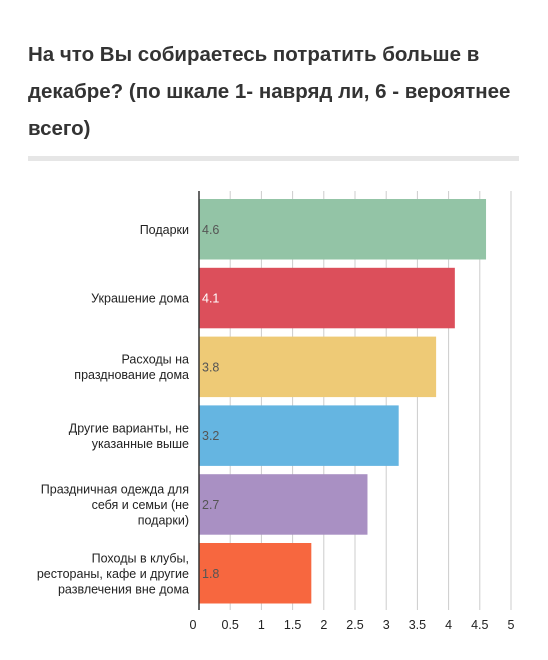 This screenshot has height=660, width=548. I want to click on category-label-line: указанные выше, so click(140, 444).